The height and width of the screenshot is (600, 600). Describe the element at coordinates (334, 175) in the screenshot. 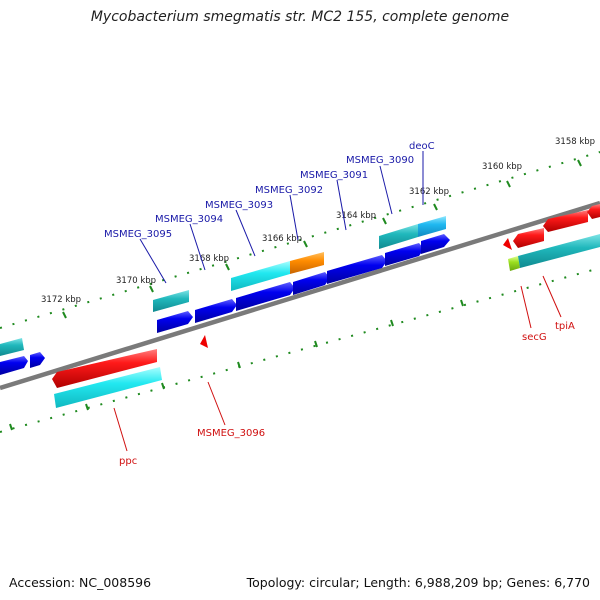

I see `gene-label: MSMEG_3091` at that location.